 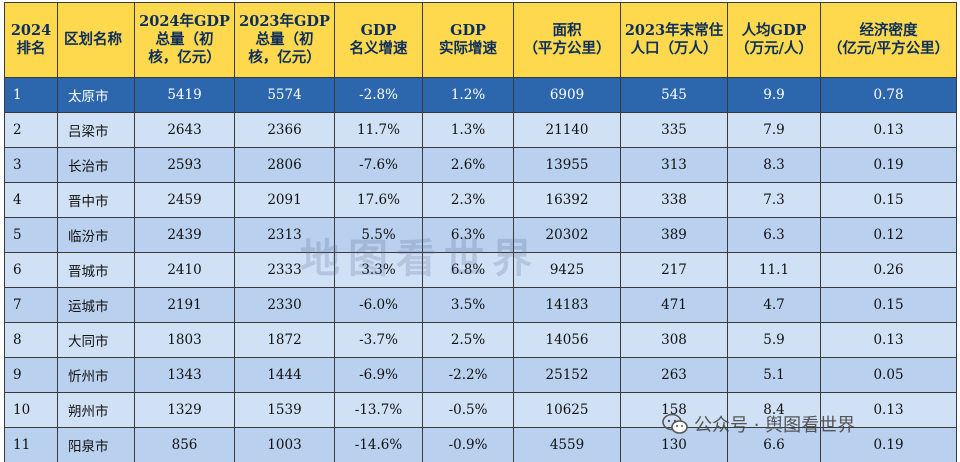 What do you see at coordinates (184, 21) in the screenshot?
I see `column-header-line: 2024年GDP` at bounding box center [184, 21].